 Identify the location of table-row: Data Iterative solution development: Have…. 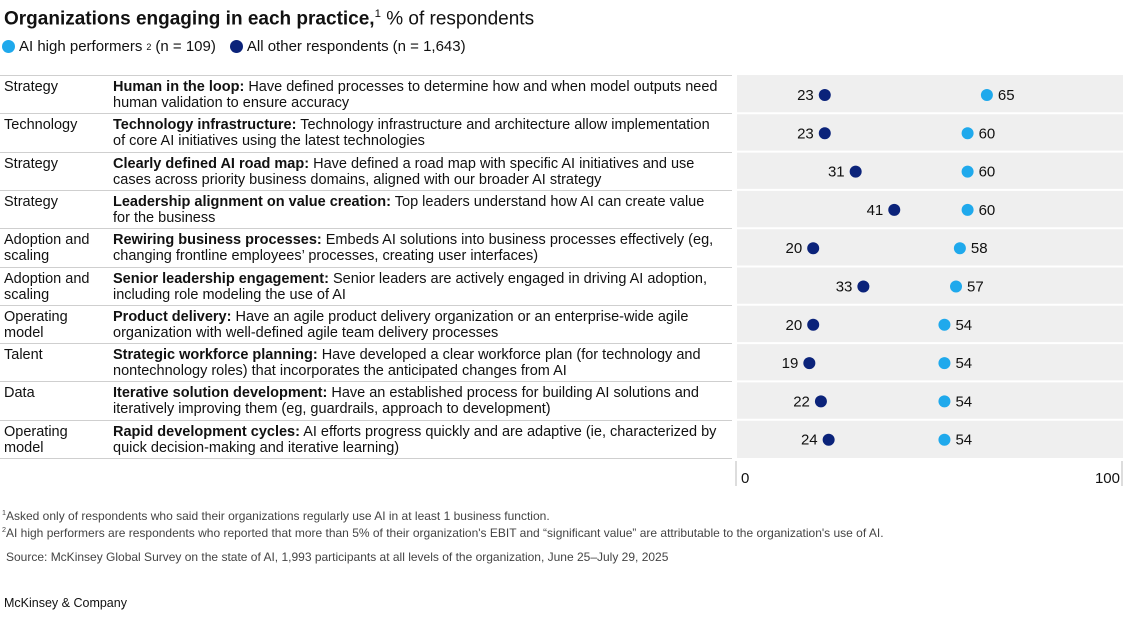
(366, 400).